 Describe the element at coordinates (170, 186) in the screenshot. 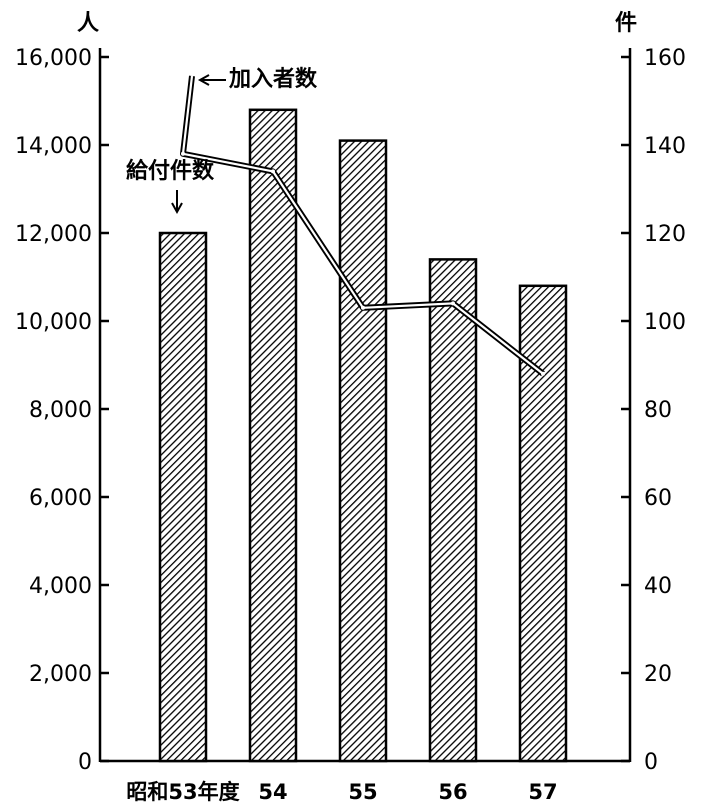

I see `bar-series-annotation: 給付件数` at that location.